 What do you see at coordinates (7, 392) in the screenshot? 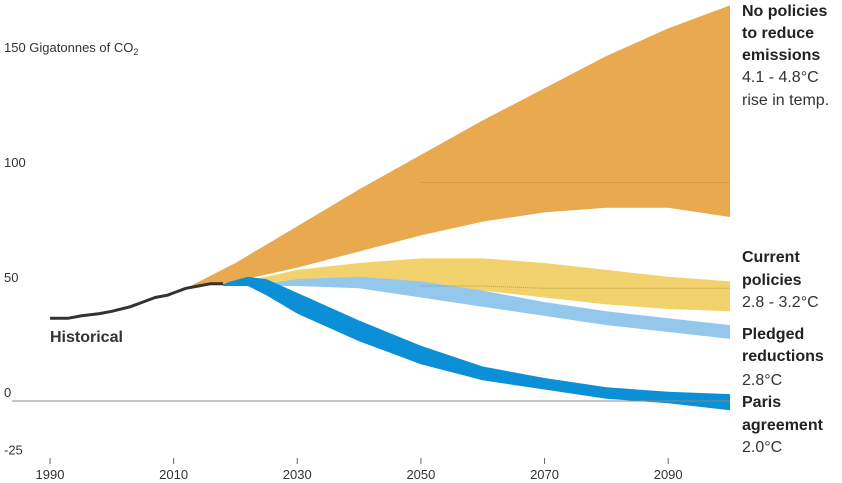
I see `y-tick-label: 0` at bounding box center [7, 392].